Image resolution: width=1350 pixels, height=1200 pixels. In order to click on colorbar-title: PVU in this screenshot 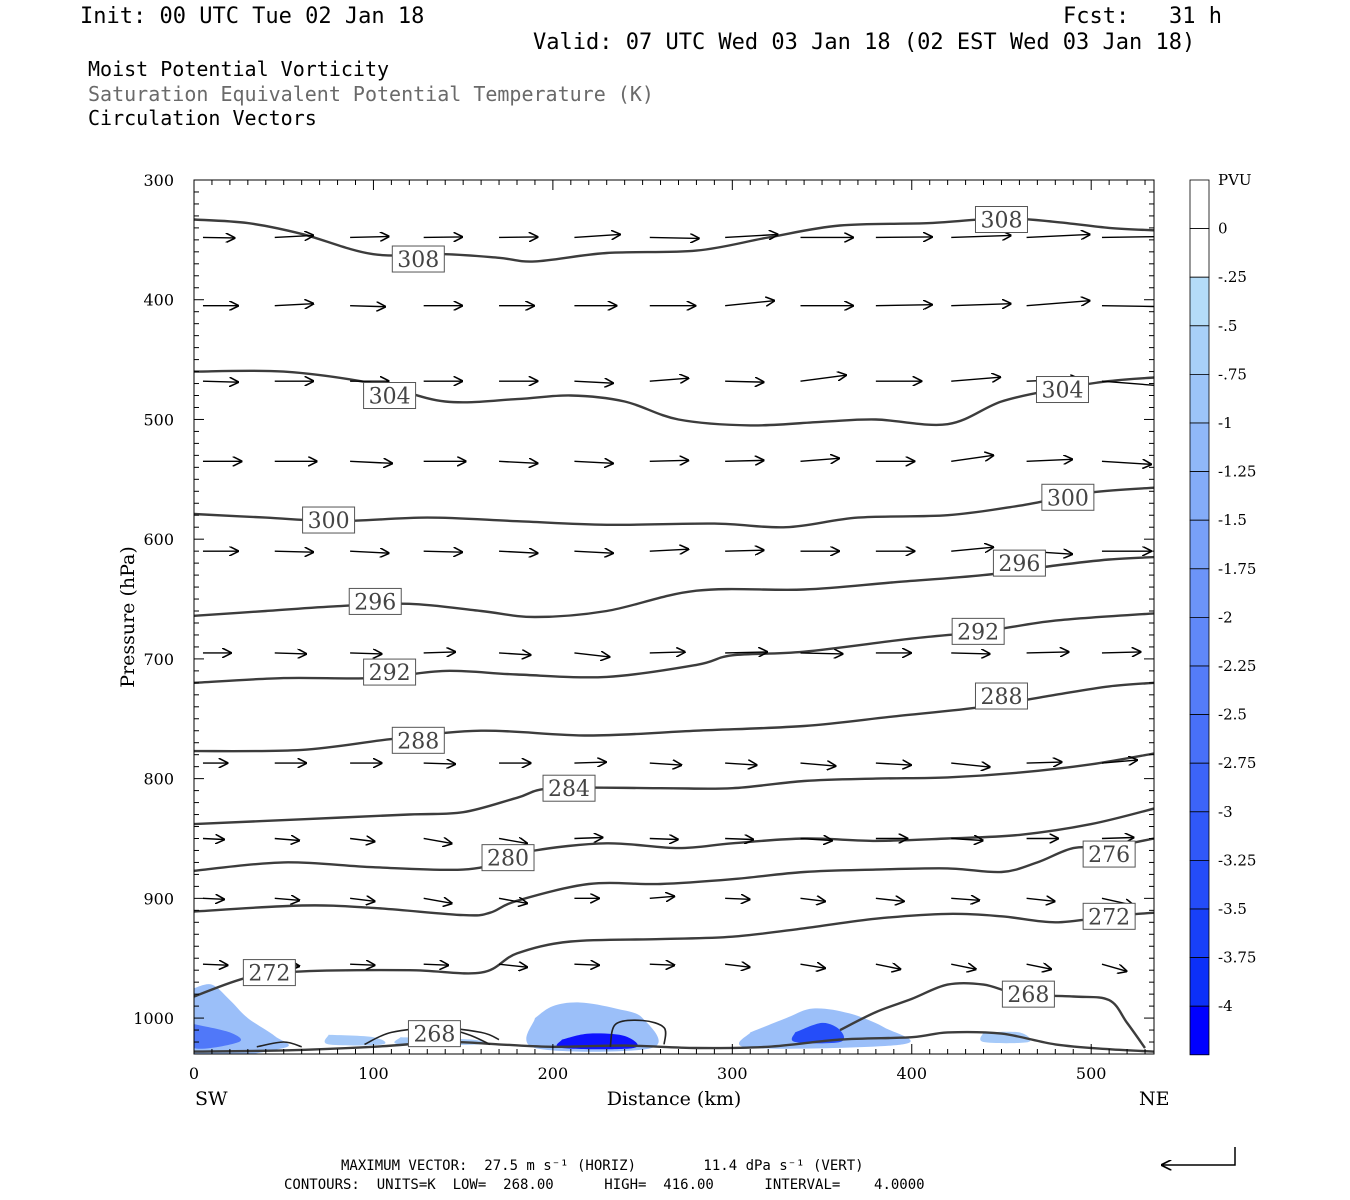, I will do `click(1235, 180)`.